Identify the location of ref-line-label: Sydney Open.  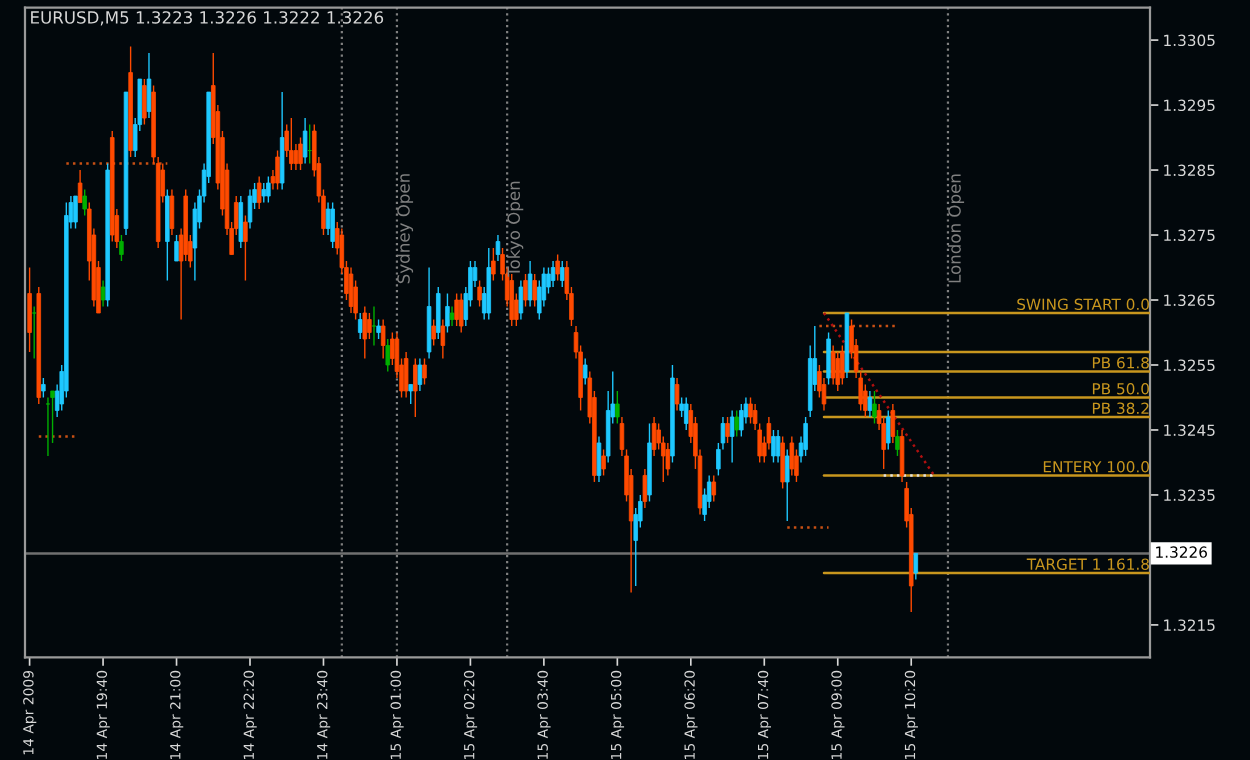
(405, 229).